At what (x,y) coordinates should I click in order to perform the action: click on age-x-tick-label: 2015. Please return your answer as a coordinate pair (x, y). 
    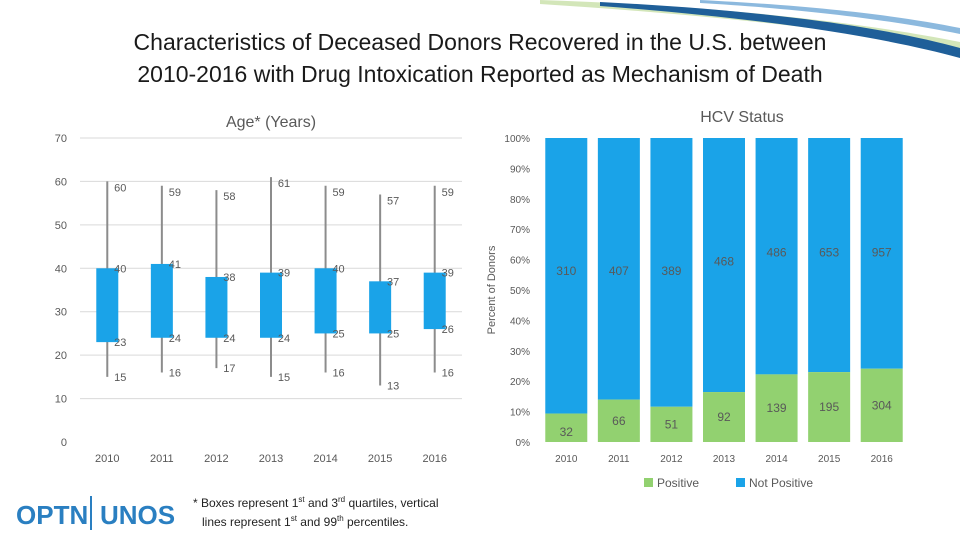
    Looking at the image, I should click on (380, 459).